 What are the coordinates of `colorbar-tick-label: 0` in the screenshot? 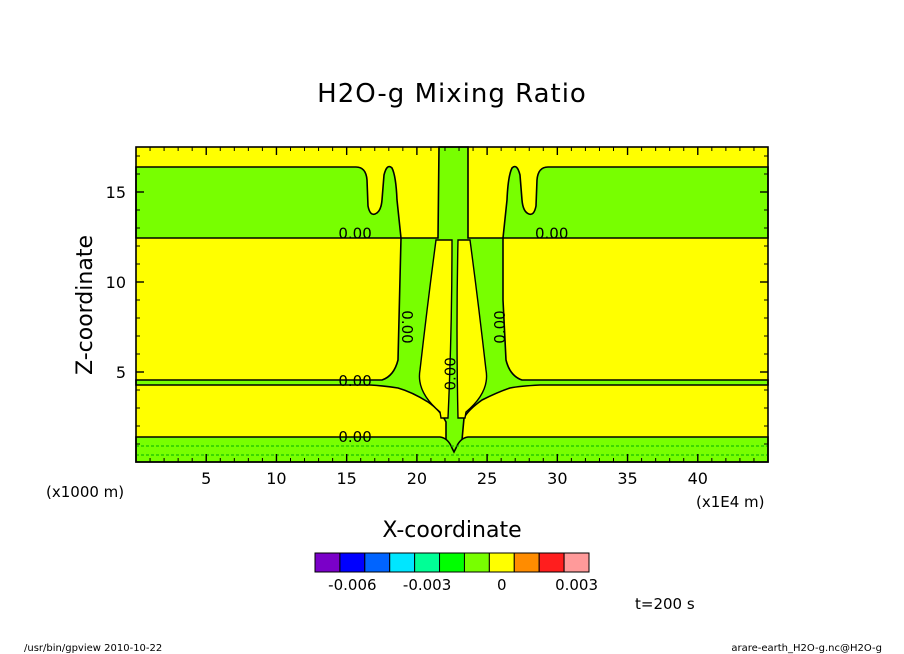 It's located at (502, 585).